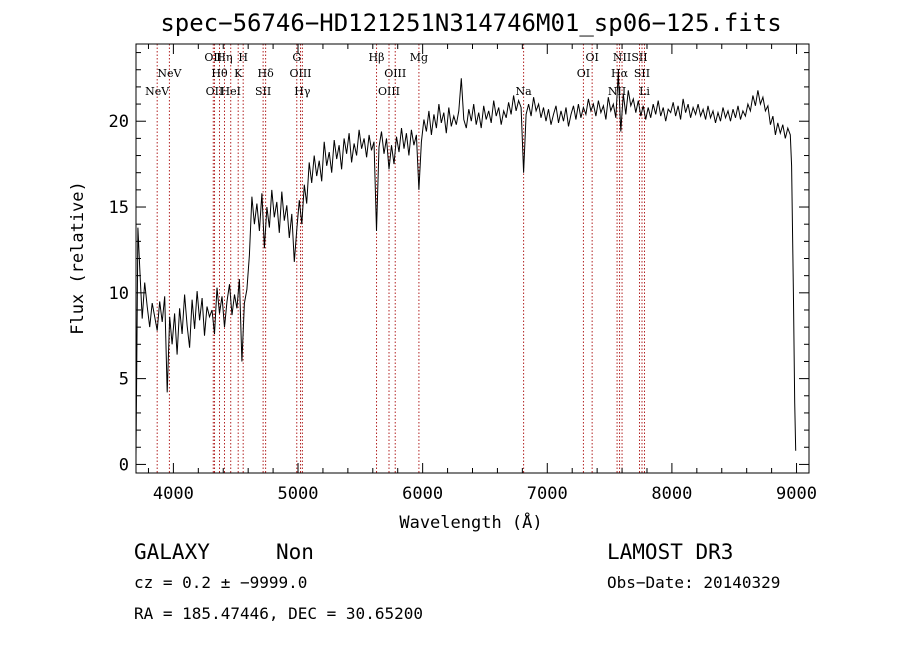 Image resolution: width=900 pixels, height=649 pixels. Describe the element at coordinates (524, 91) in the screenshot. I see `spectral-line-label: Na` at that location.